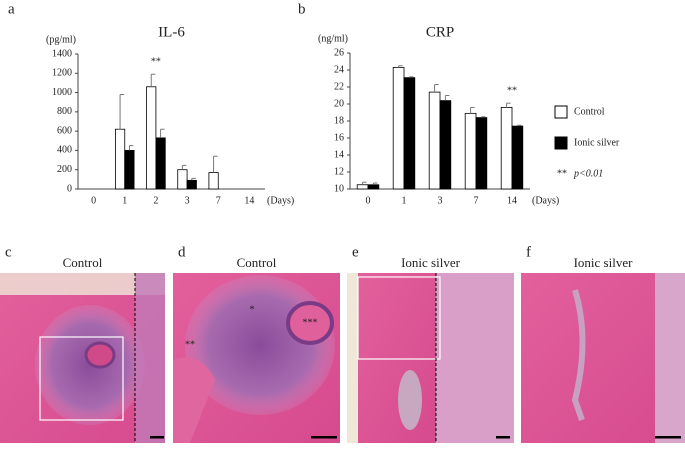 Image resolution: width=685 pixels, height=450 pixels. Describe the element at coordinates (310, 322) in the screenshot. I see `annotation: ***` at that location.